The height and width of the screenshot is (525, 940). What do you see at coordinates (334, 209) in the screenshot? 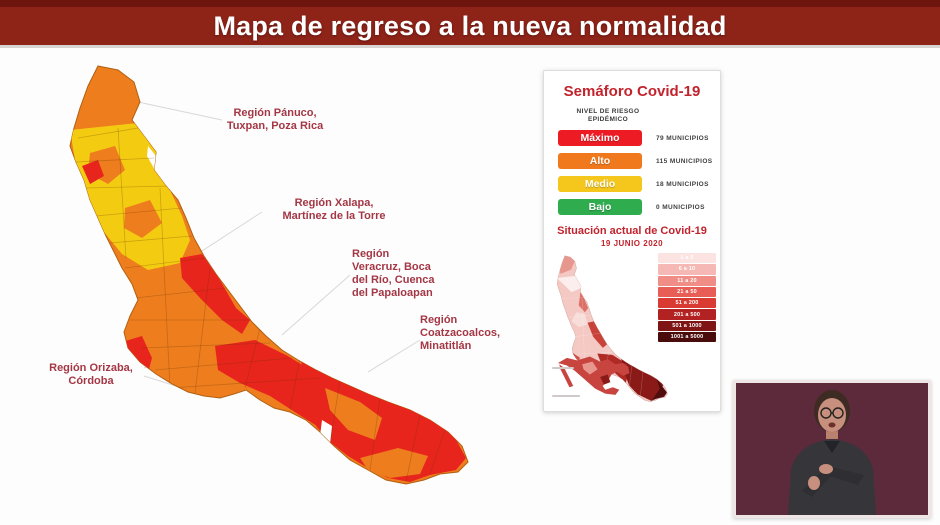
I see `region-label-xalapa: Región Xalapa, Martínez de la Torre` at bounding box center [334, 209].